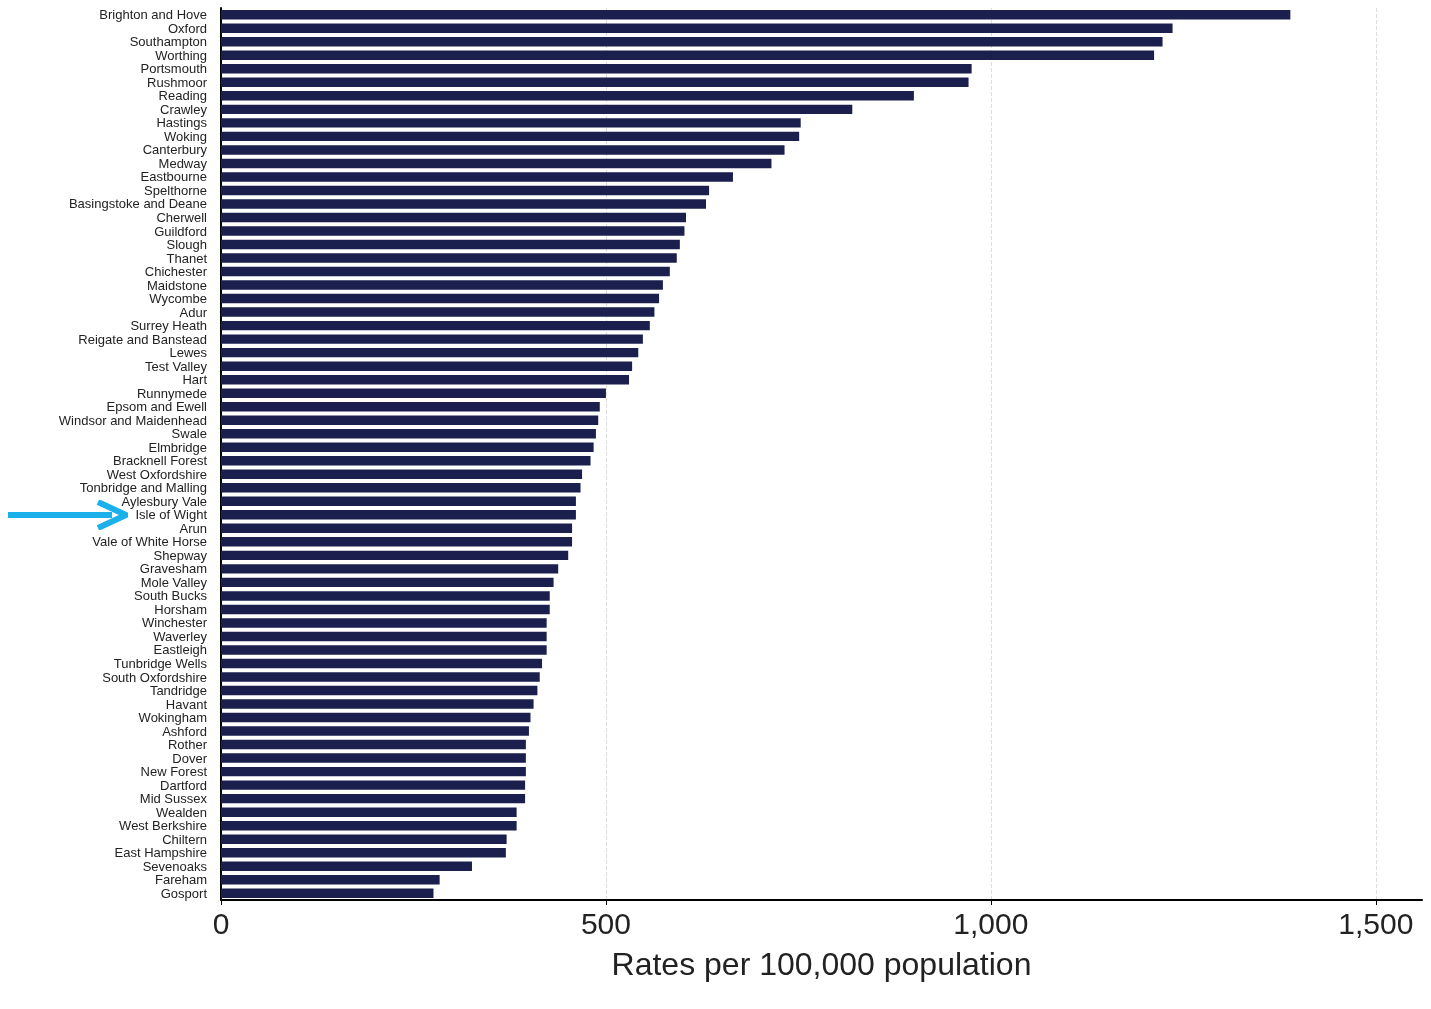 This screenshot has height=1009, width=1431. Describe the element at coordinates (183, 785) in the screenshot. I see `y-tick-label: Dartford` at that location.